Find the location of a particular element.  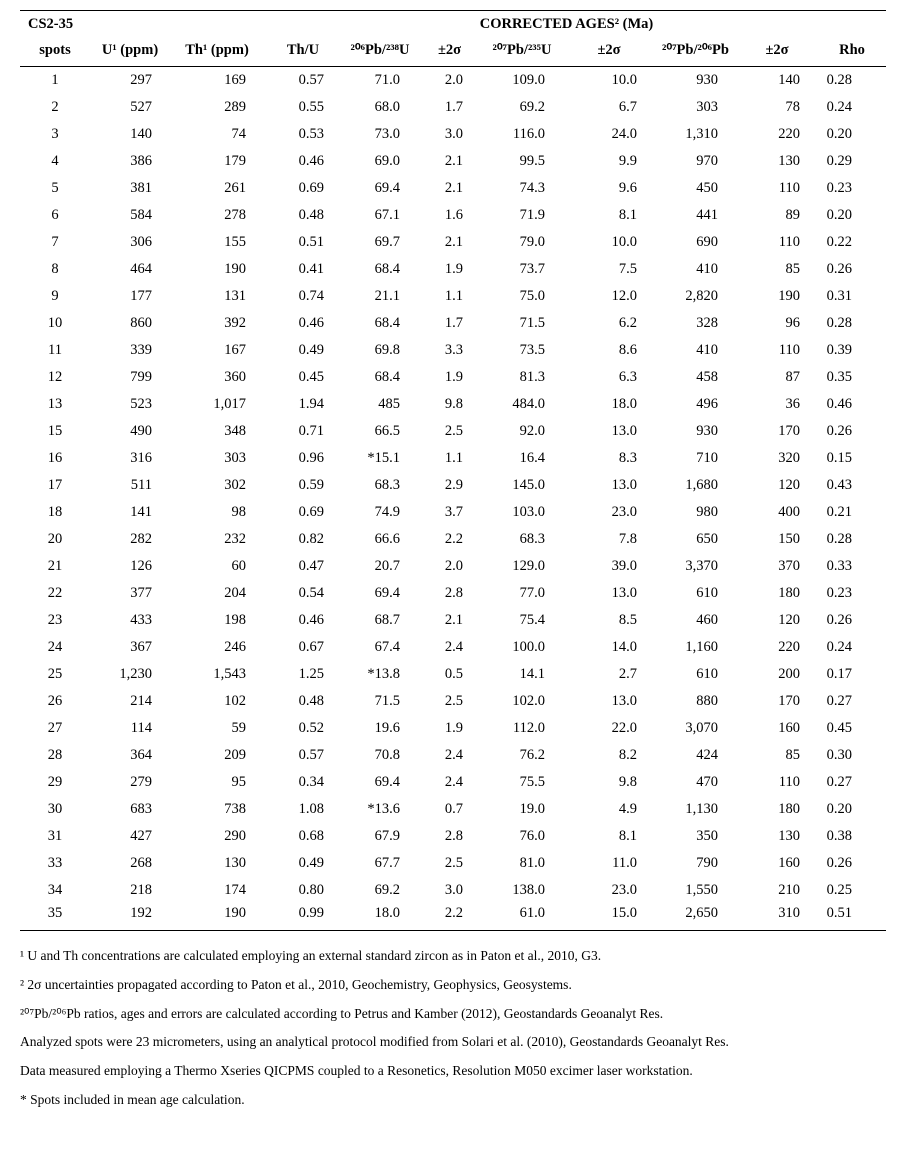

cell-th-ppm: 74 is located at coordinates (239, 133).